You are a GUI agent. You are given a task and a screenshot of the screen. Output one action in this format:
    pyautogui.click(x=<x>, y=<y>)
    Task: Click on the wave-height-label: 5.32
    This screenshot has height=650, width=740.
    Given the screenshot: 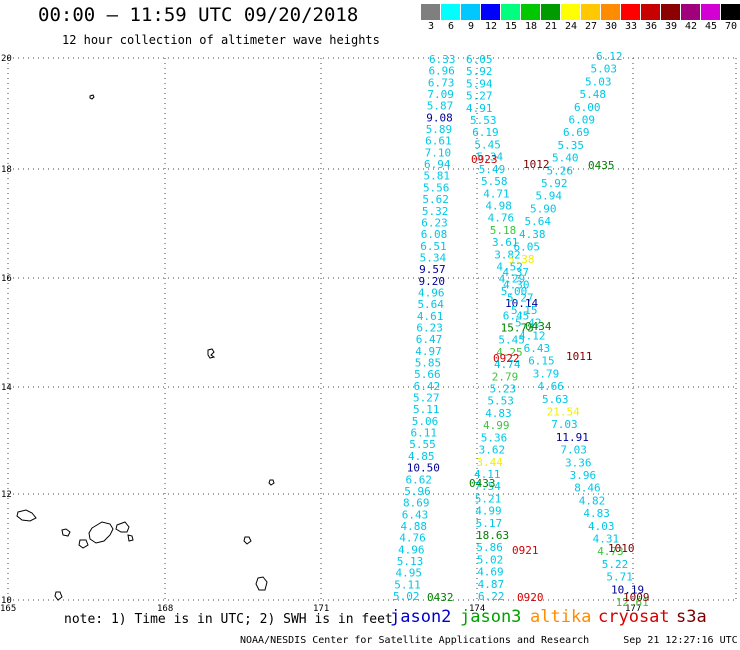 What is the action you would take?
    pyautogui.click(x=435, y=211)
    